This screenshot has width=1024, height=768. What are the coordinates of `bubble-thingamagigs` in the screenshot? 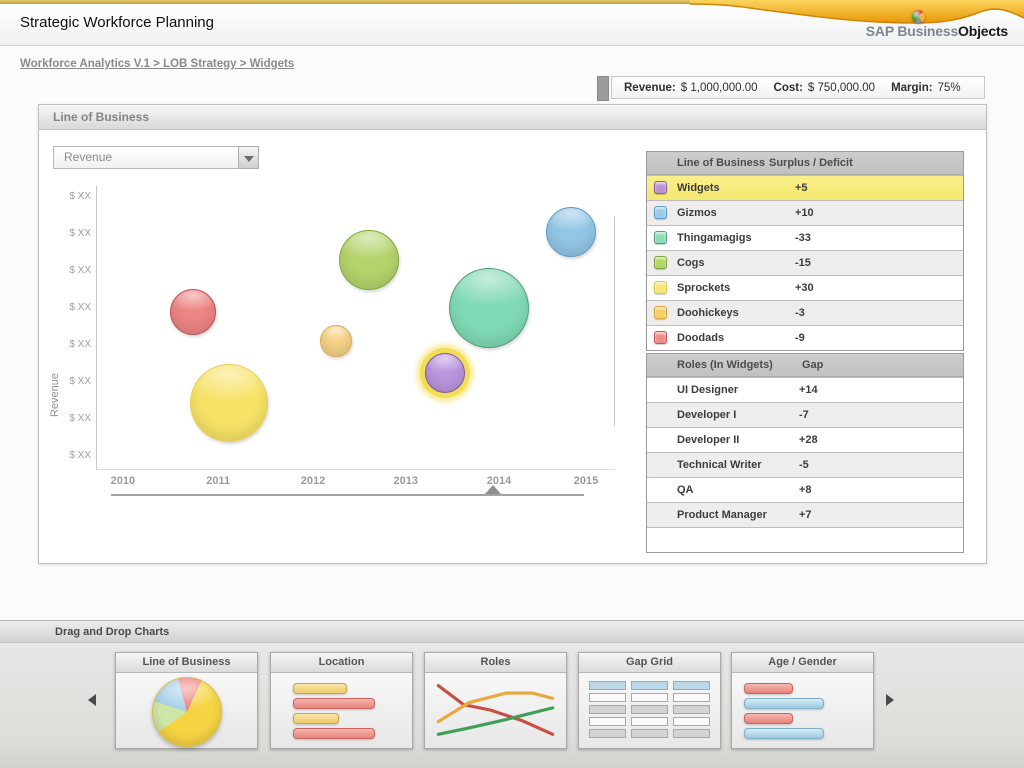 It's located at (489, 308).